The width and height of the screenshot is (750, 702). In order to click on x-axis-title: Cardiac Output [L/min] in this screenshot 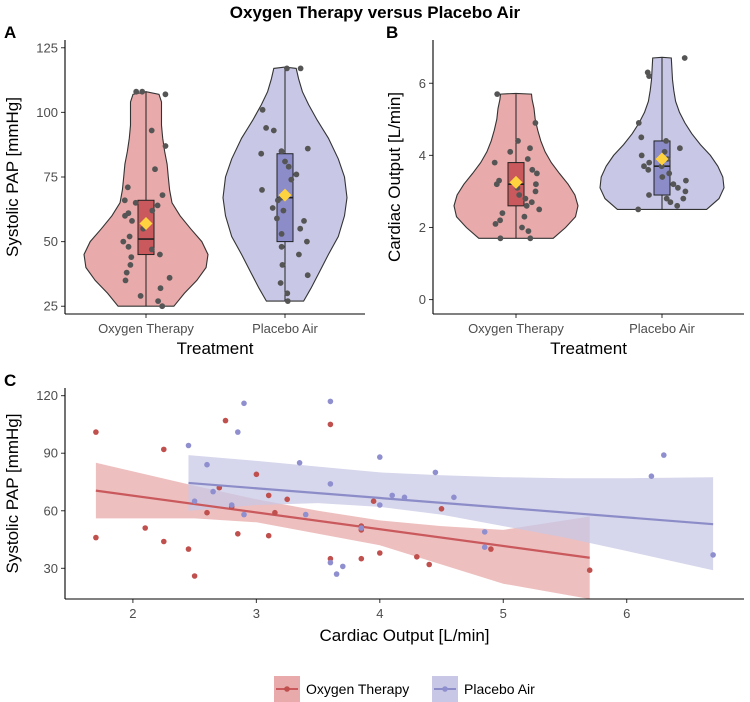, I will do `click(404, 635)`.